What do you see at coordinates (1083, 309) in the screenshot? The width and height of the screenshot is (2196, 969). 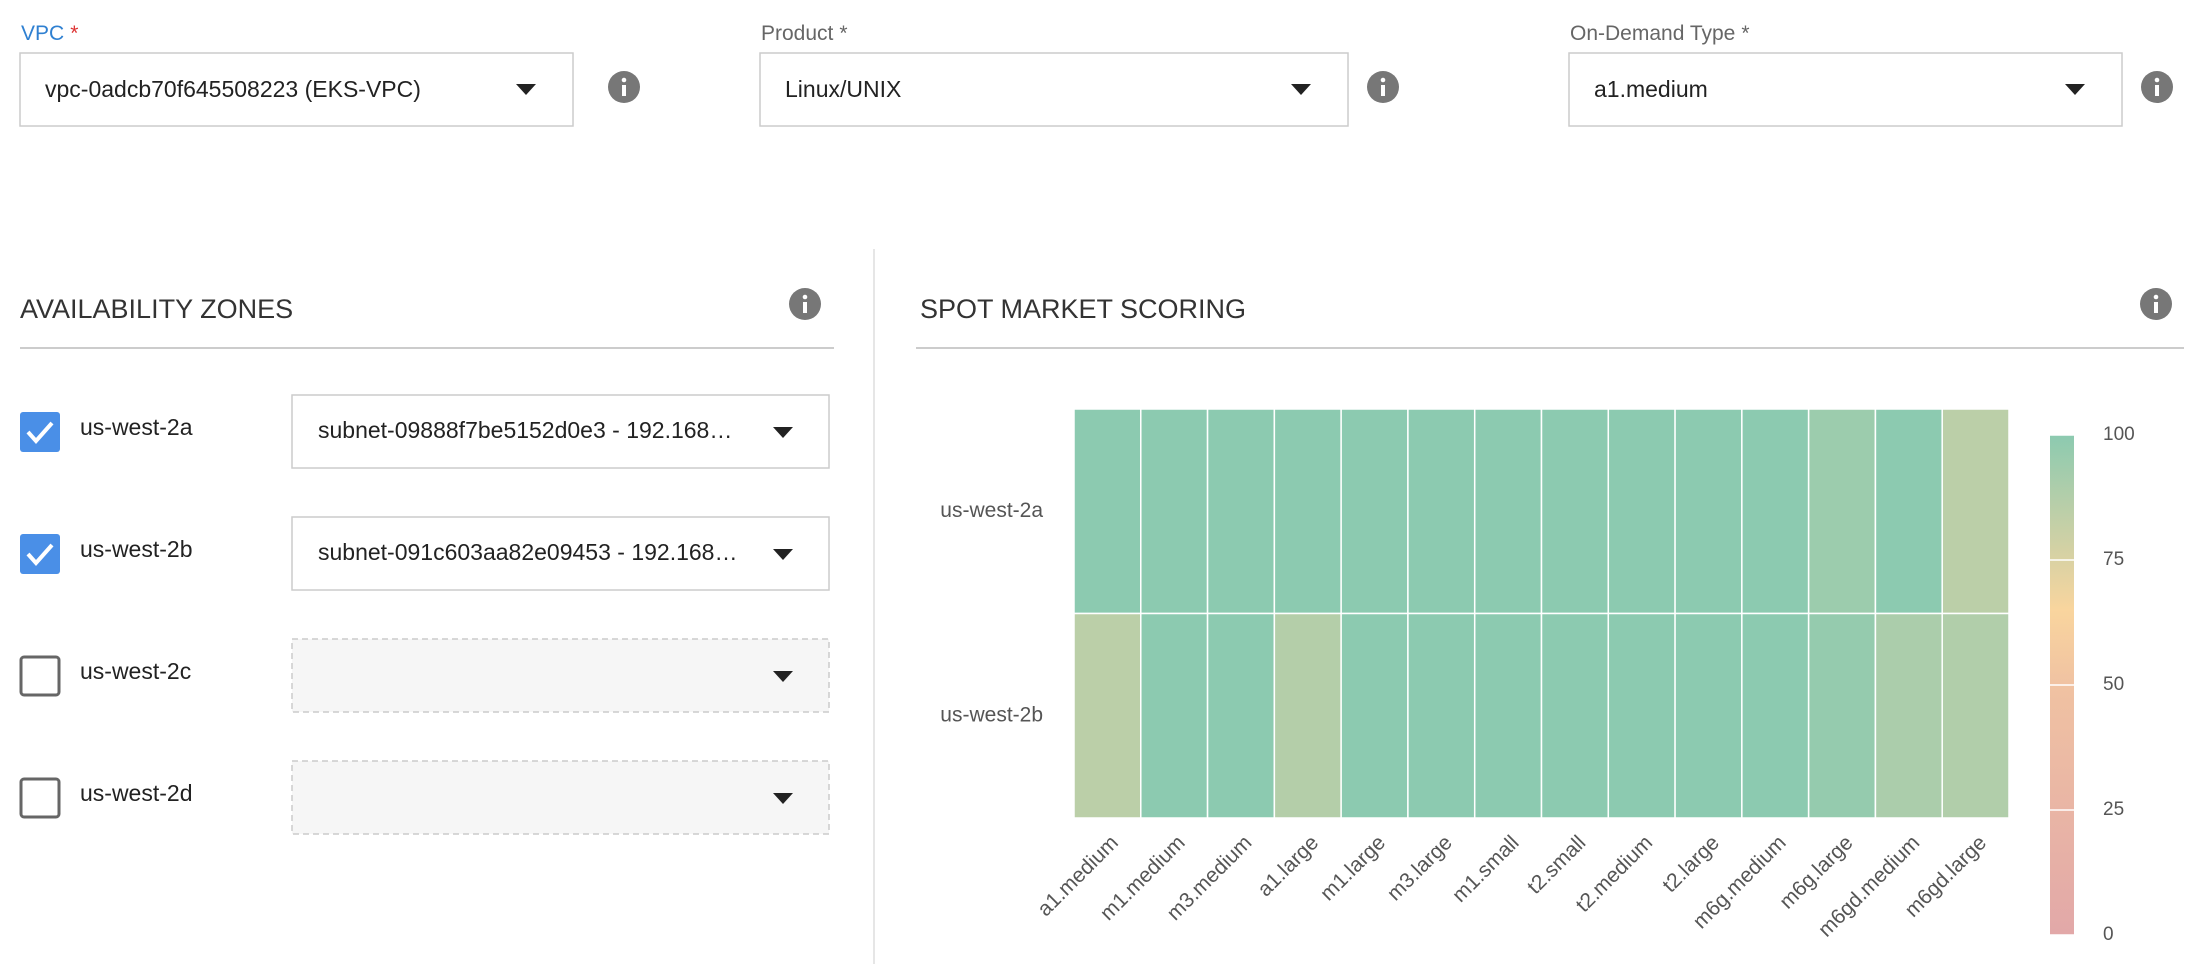 I see `section-title: SPOT MARKET SCORING` at bounding box center [1083, 309].